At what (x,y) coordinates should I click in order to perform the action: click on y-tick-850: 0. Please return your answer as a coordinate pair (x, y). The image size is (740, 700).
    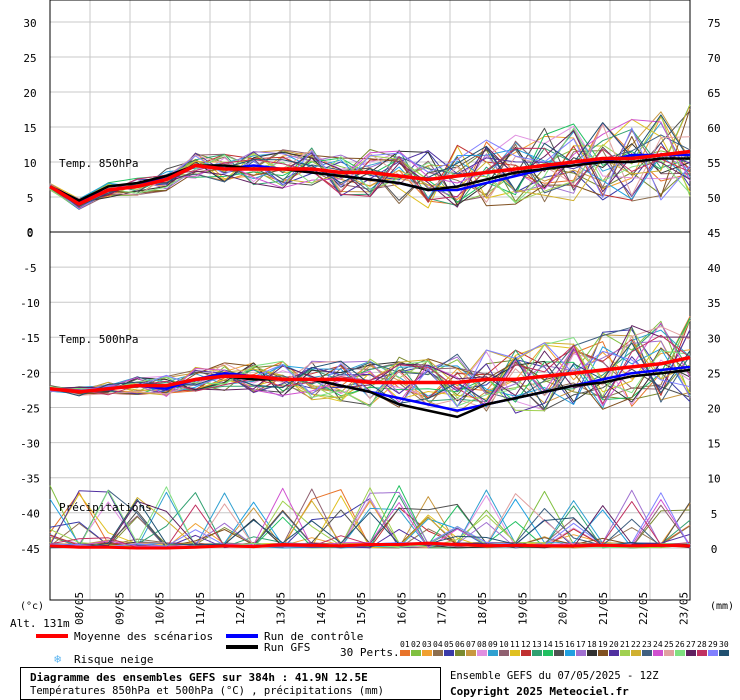
    Looking at the image, I should click on (30, 233).